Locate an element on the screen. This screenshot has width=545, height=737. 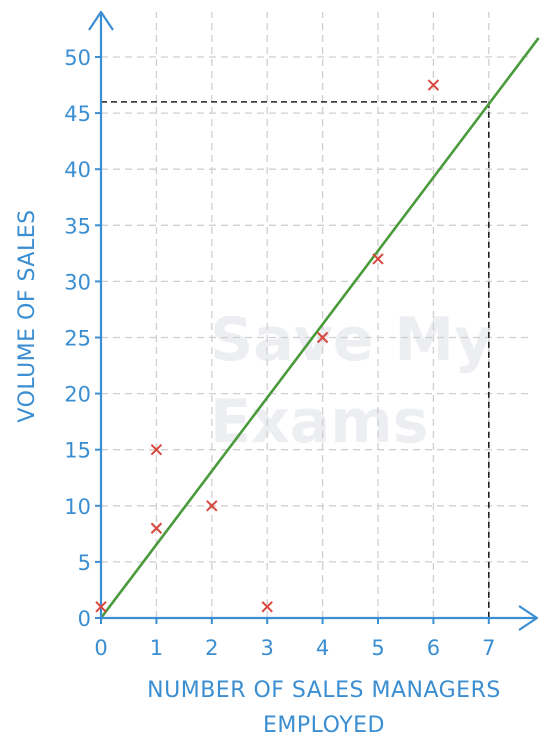
data-point-2-stroke-b is located at coordinates (156, 449).